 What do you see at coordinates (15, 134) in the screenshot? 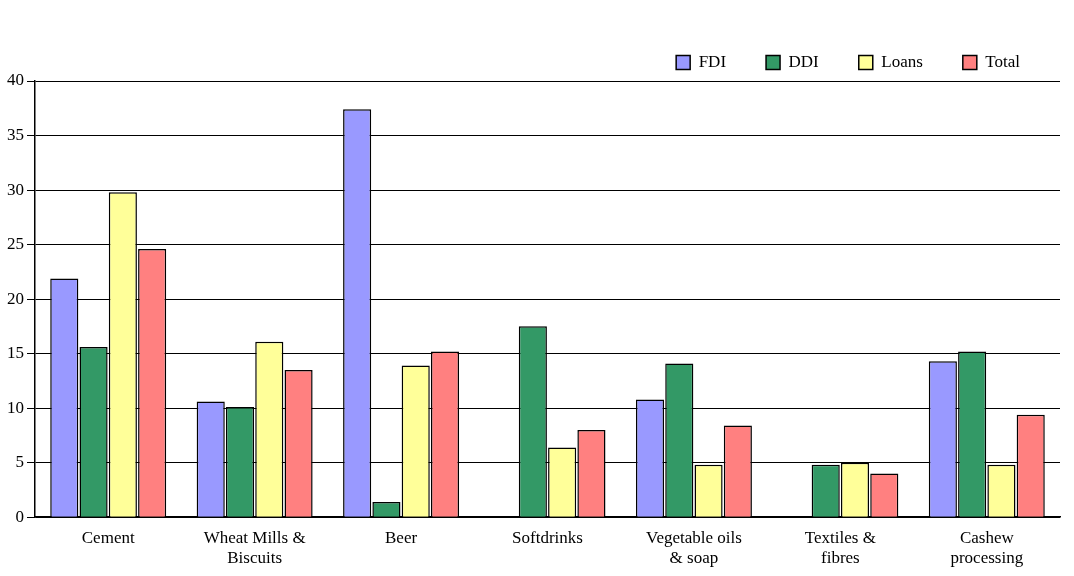
I see `y-tick-label: 35` at bounding box center [15, 134].